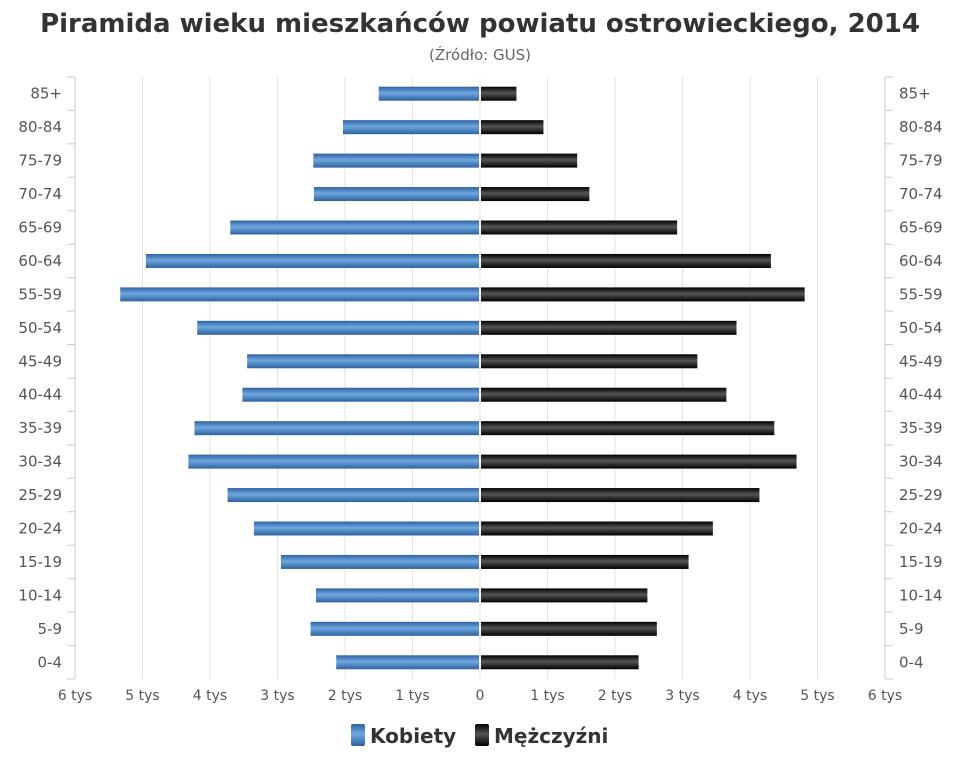 The width and height of the screenshot is (960, 768). Describe the element at coordinates (40, 261) in the screenshot. I see `category-label-left: 60-64` at that location.